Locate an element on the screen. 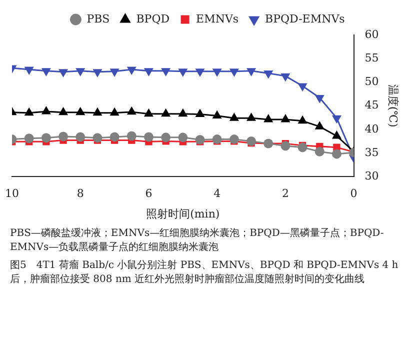 The height and width of the screenshot is (359, 409). y-tick-label: 35 is located at coordinates (371, 152).